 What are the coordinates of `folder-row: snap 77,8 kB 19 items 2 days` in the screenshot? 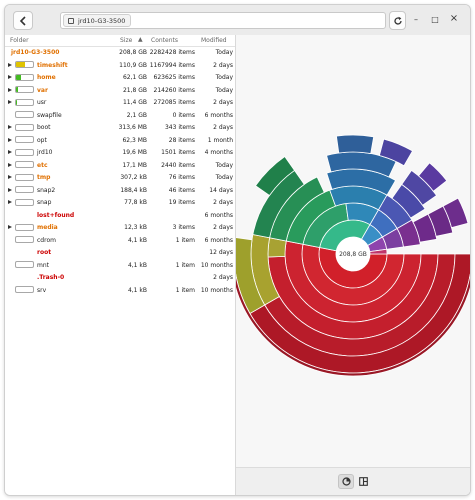 It's located at (120, 202).